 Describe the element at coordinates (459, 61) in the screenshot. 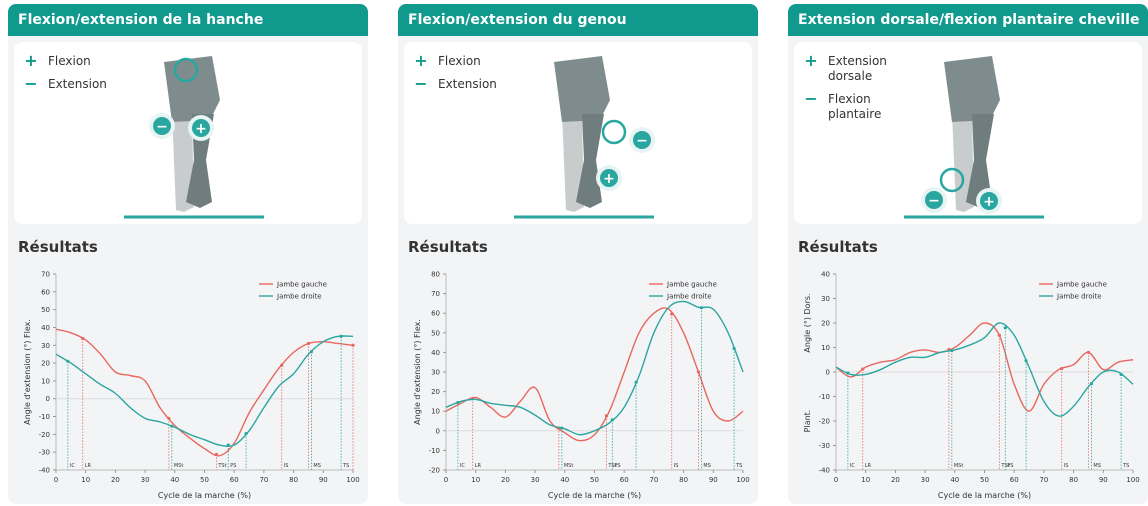

I see `legend-label: Flexion` at that location.